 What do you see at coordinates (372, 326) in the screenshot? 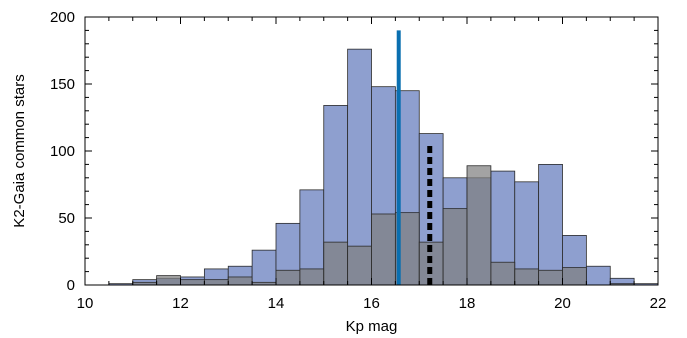
I see `x-axis-label: Kp mag` at bounding box center [372, 326].